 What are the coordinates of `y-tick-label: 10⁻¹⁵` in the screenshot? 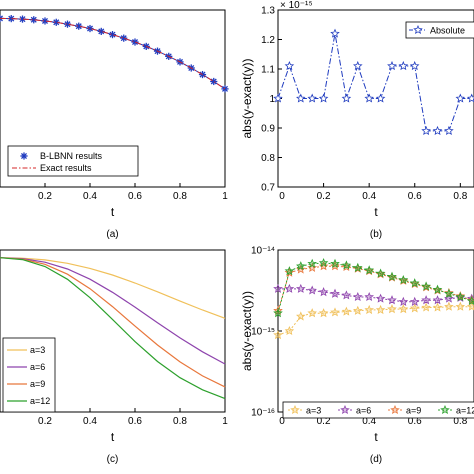 It's located at (263, 332).